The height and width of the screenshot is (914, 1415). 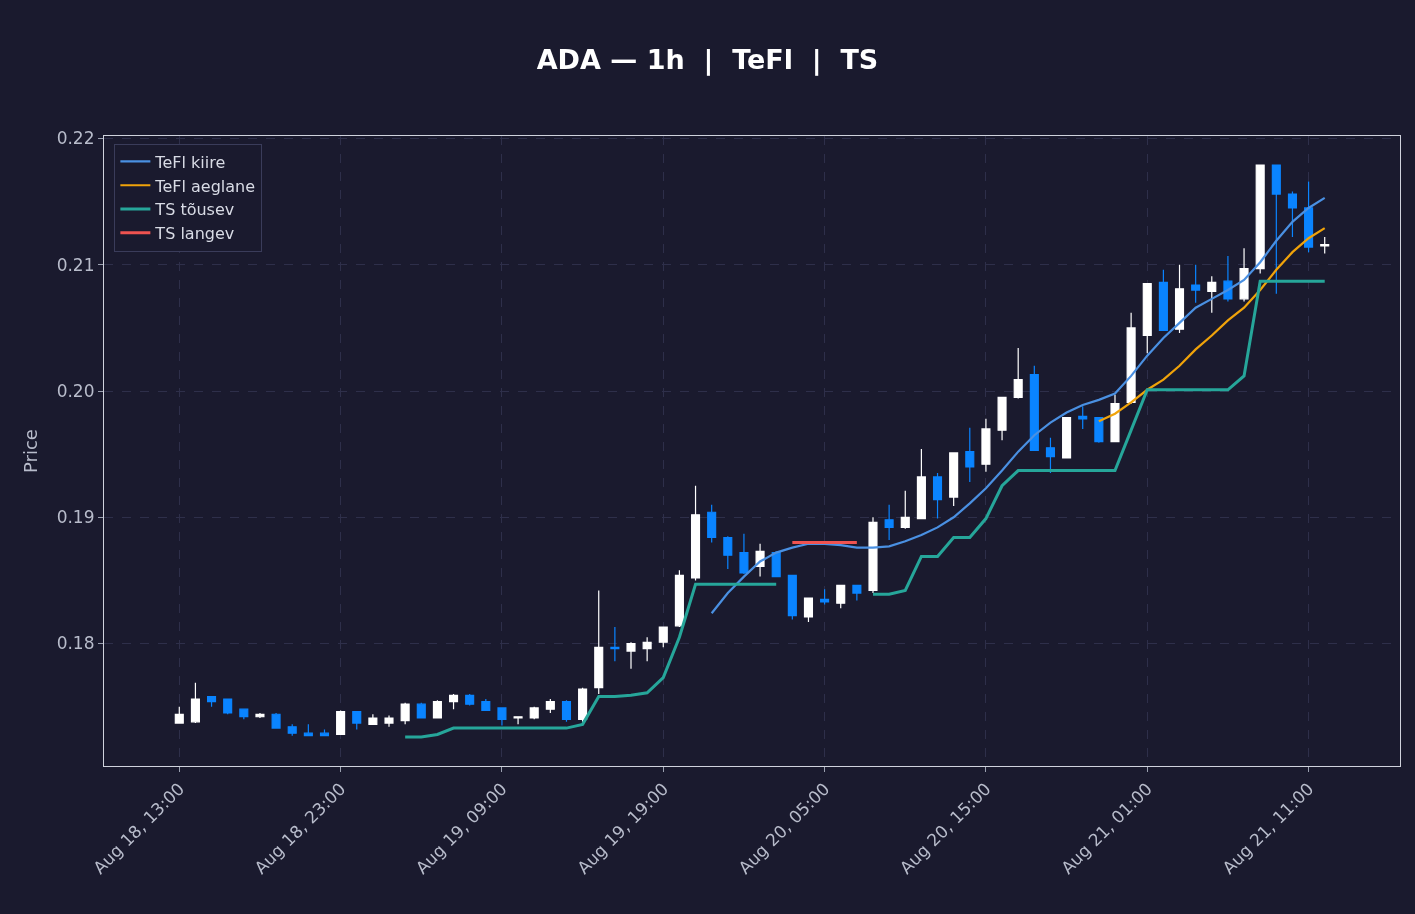 What do you see at coordinates (707, 59) in the screenshot?
I see `chart-title: ADA — 1h | TeFl | TS` at bounding box center [707, 59].